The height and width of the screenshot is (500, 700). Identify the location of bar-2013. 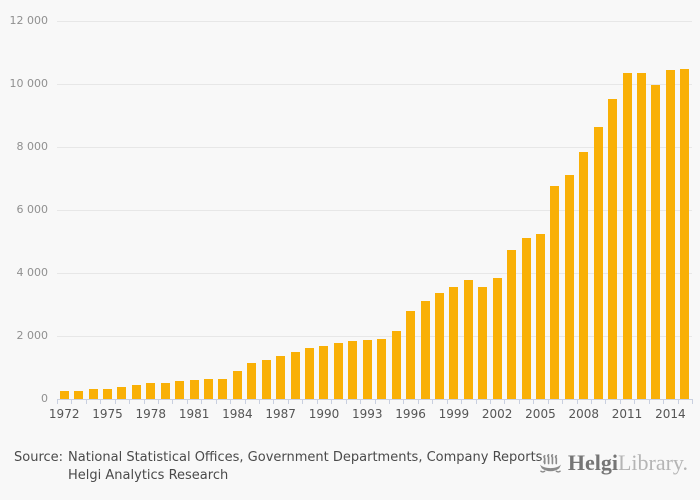
(656, 242).